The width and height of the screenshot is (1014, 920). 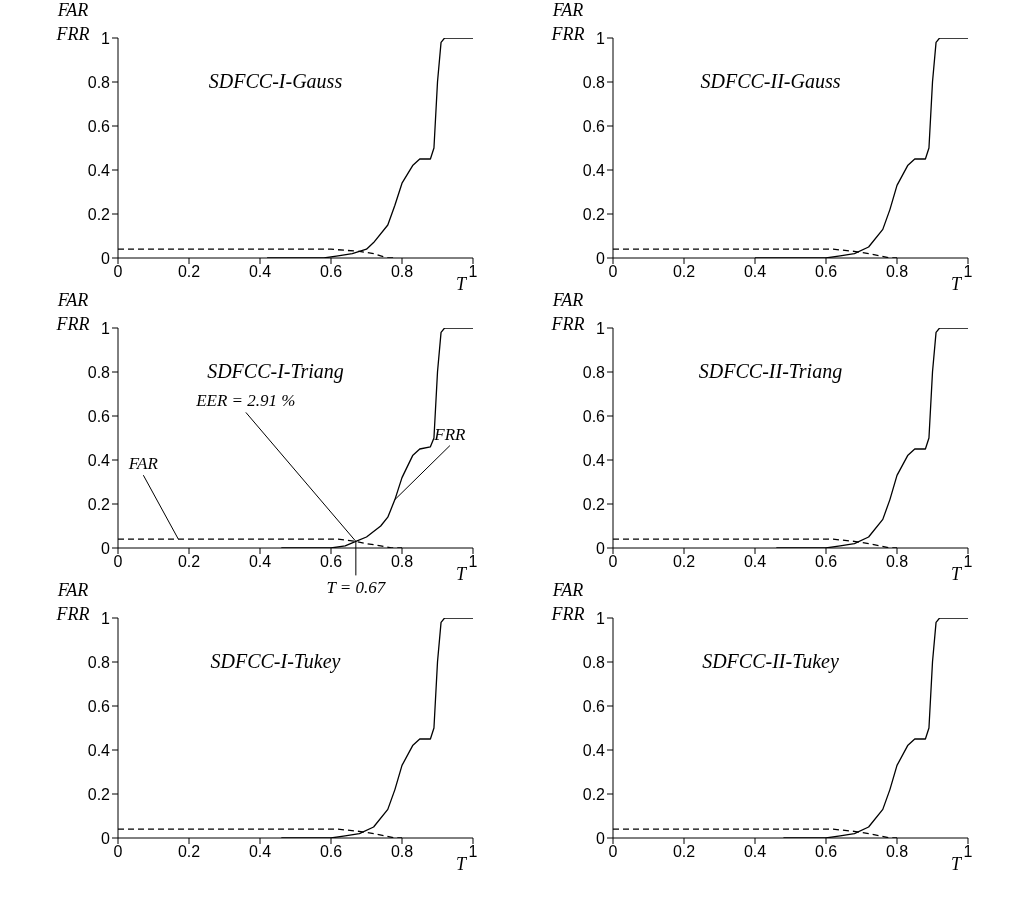 What do you see at coordinates (450, 434) in the screenshot?
I see `annotation: FRR` at bounding box center [450, 434].